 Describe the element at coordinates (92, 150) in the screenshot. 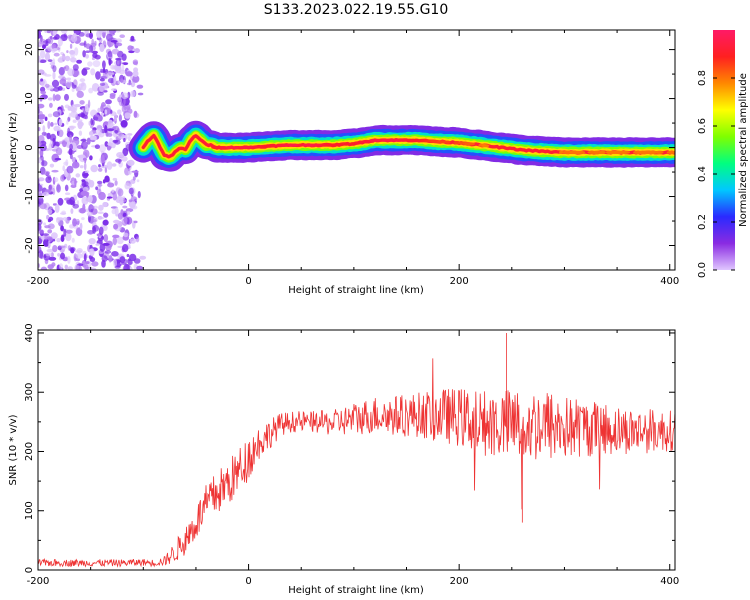

I see `noise-region` at that location.